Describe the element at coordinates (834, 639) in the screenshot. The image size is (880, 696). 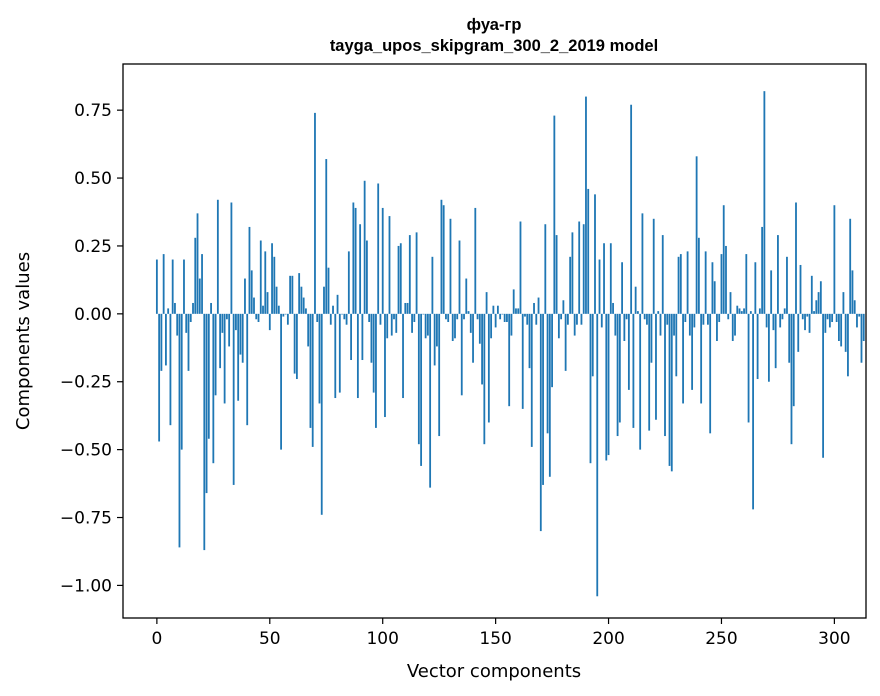
I see `x-tick-label: 300` at that location.